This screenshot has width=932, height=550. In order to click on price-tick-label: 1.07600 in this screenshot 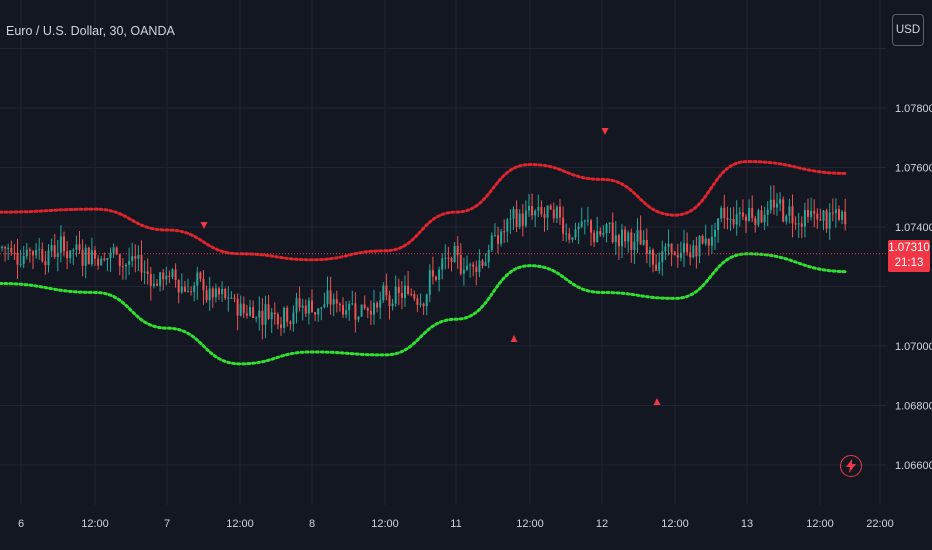, I will do `click(913, 169)`.